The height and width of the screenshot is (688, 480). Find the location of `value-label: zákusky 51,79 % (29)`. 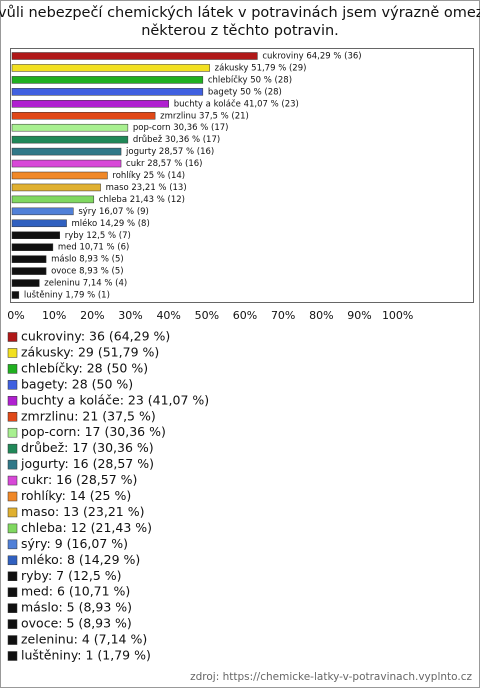

value-label: zákusky 51,79 % (29) is located at coordinates (261, 68).